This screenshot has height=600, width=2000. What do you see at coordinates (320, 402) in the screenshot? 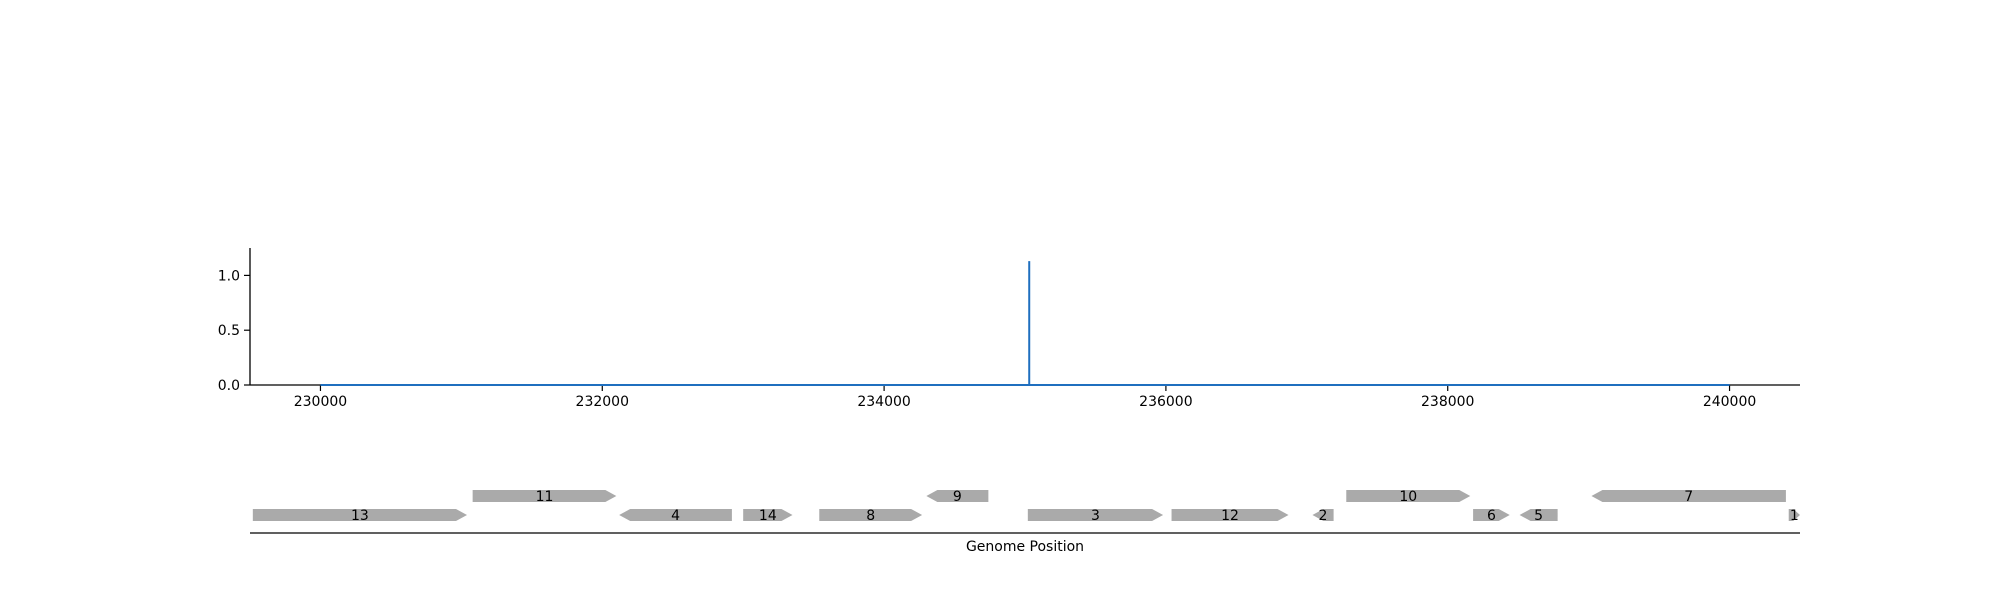
I see `x-tick-label: 230000` at bounding box center [320, 402].